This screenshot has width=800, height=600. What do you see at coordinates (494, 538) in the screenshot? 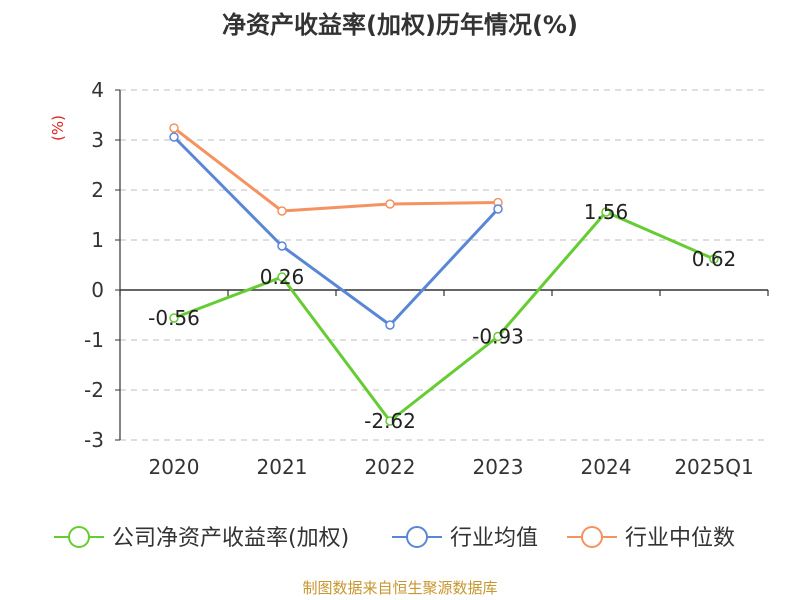
I see `legend-label: 行业均值` at bounding box center [494, 538].